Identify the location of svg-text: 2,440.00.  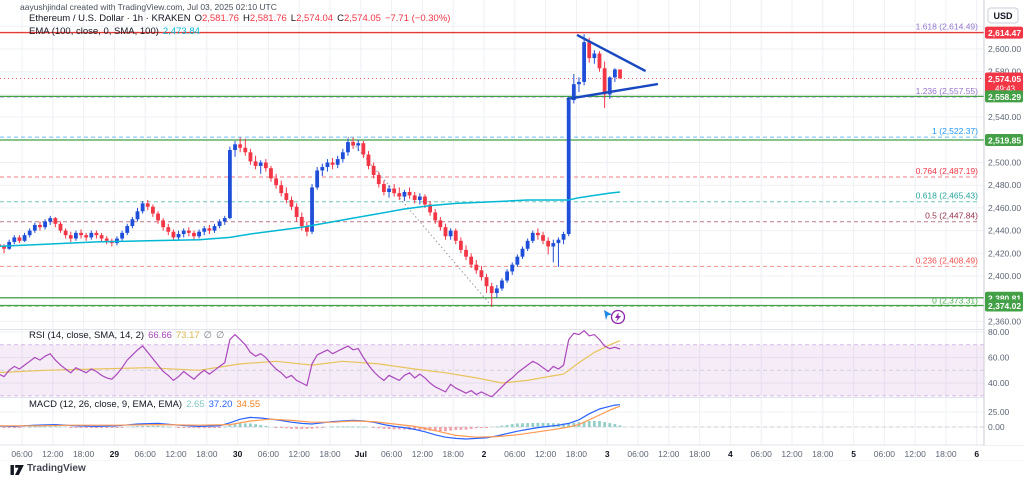
(1004, 231).